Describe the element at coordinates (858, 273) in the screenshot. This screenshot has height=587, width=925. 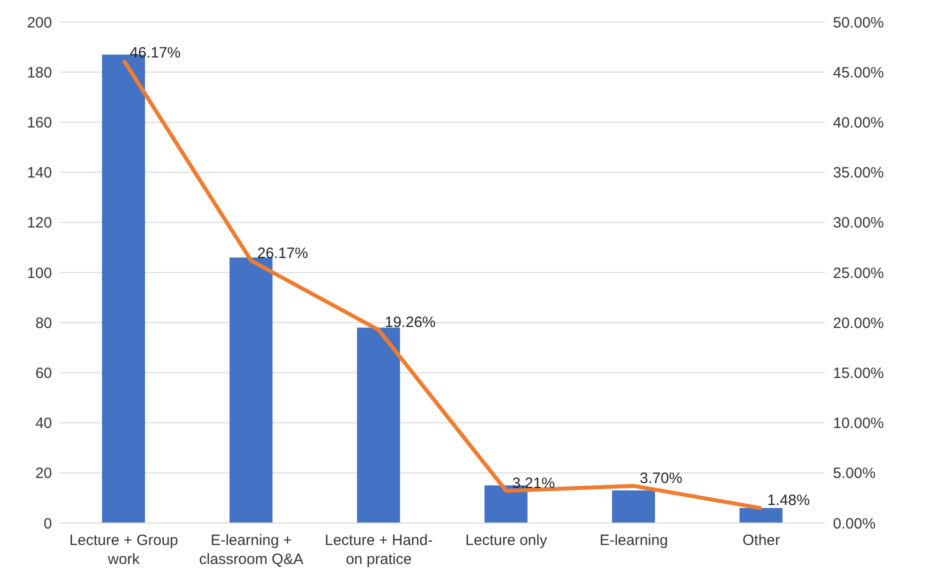
I see `y2-tick-label: 25.00%` at that location.